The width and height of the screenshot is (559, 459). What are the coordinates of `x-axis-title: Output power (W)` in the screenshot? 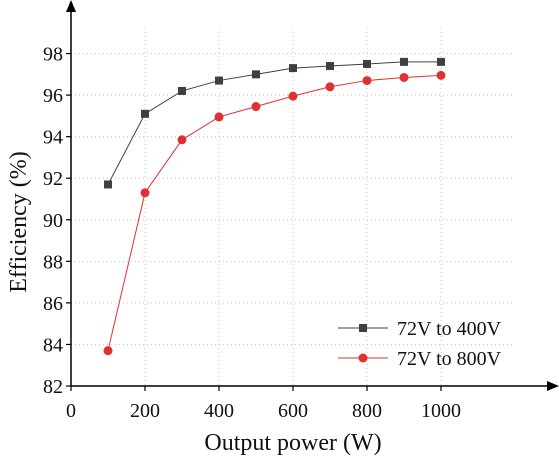 It's located at (292, 443).